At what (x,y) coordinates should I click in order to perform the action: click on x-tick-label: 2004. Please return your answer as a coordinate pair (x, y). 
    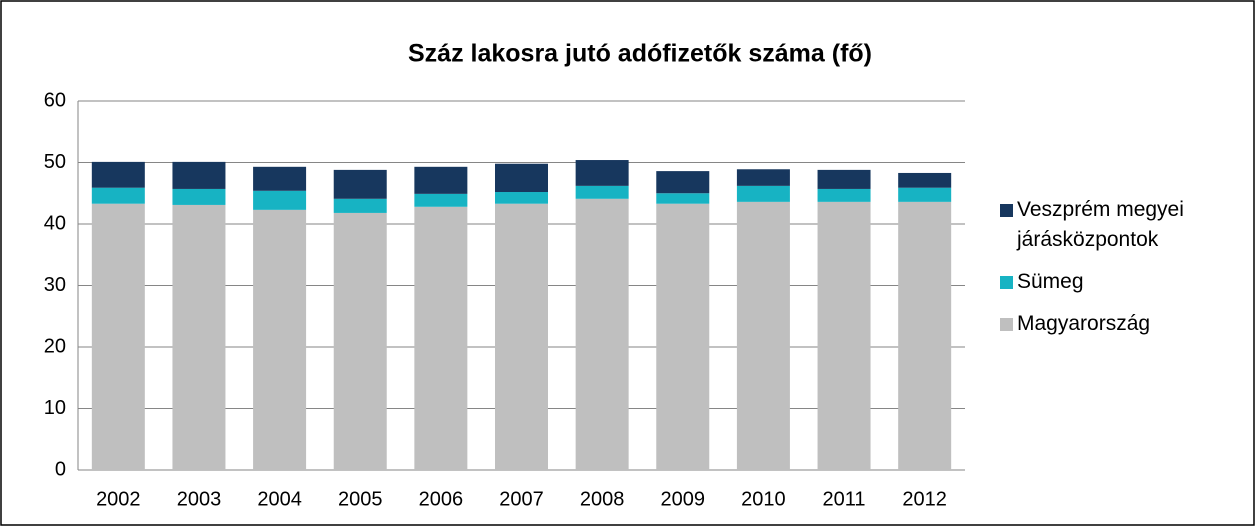
    Looking at the image, I should click on (279, 499).